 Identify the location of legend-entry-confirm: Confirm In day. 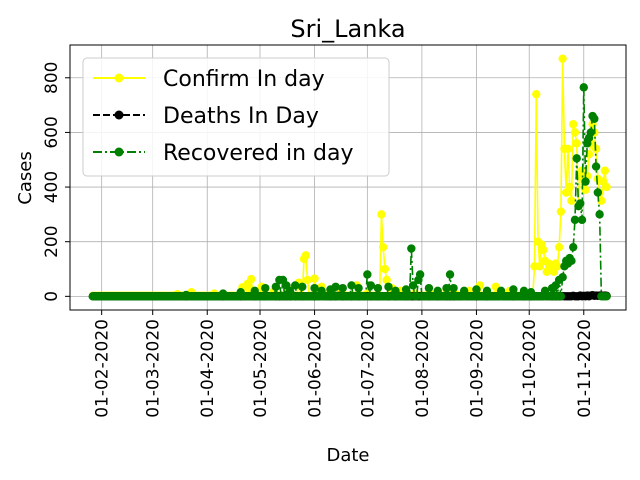
(209, 79).